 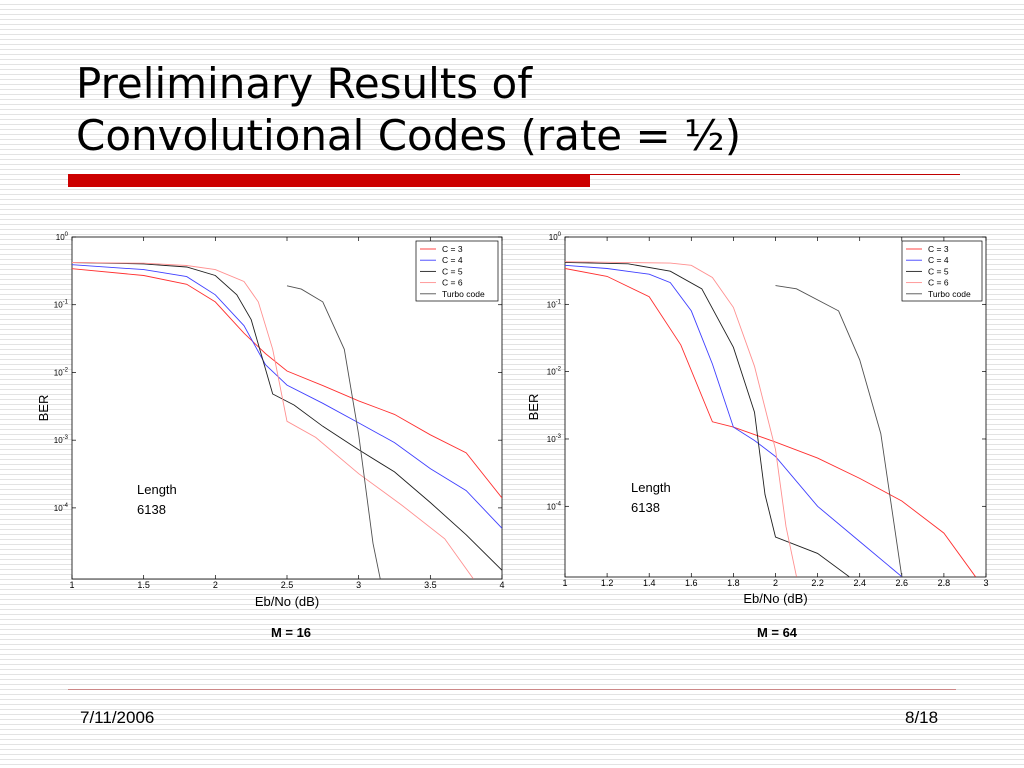 What do you see at coordinates (859, 583) in the screenshot?
I see `x-tick-label: 2.4` at bounding box center [859, 583].